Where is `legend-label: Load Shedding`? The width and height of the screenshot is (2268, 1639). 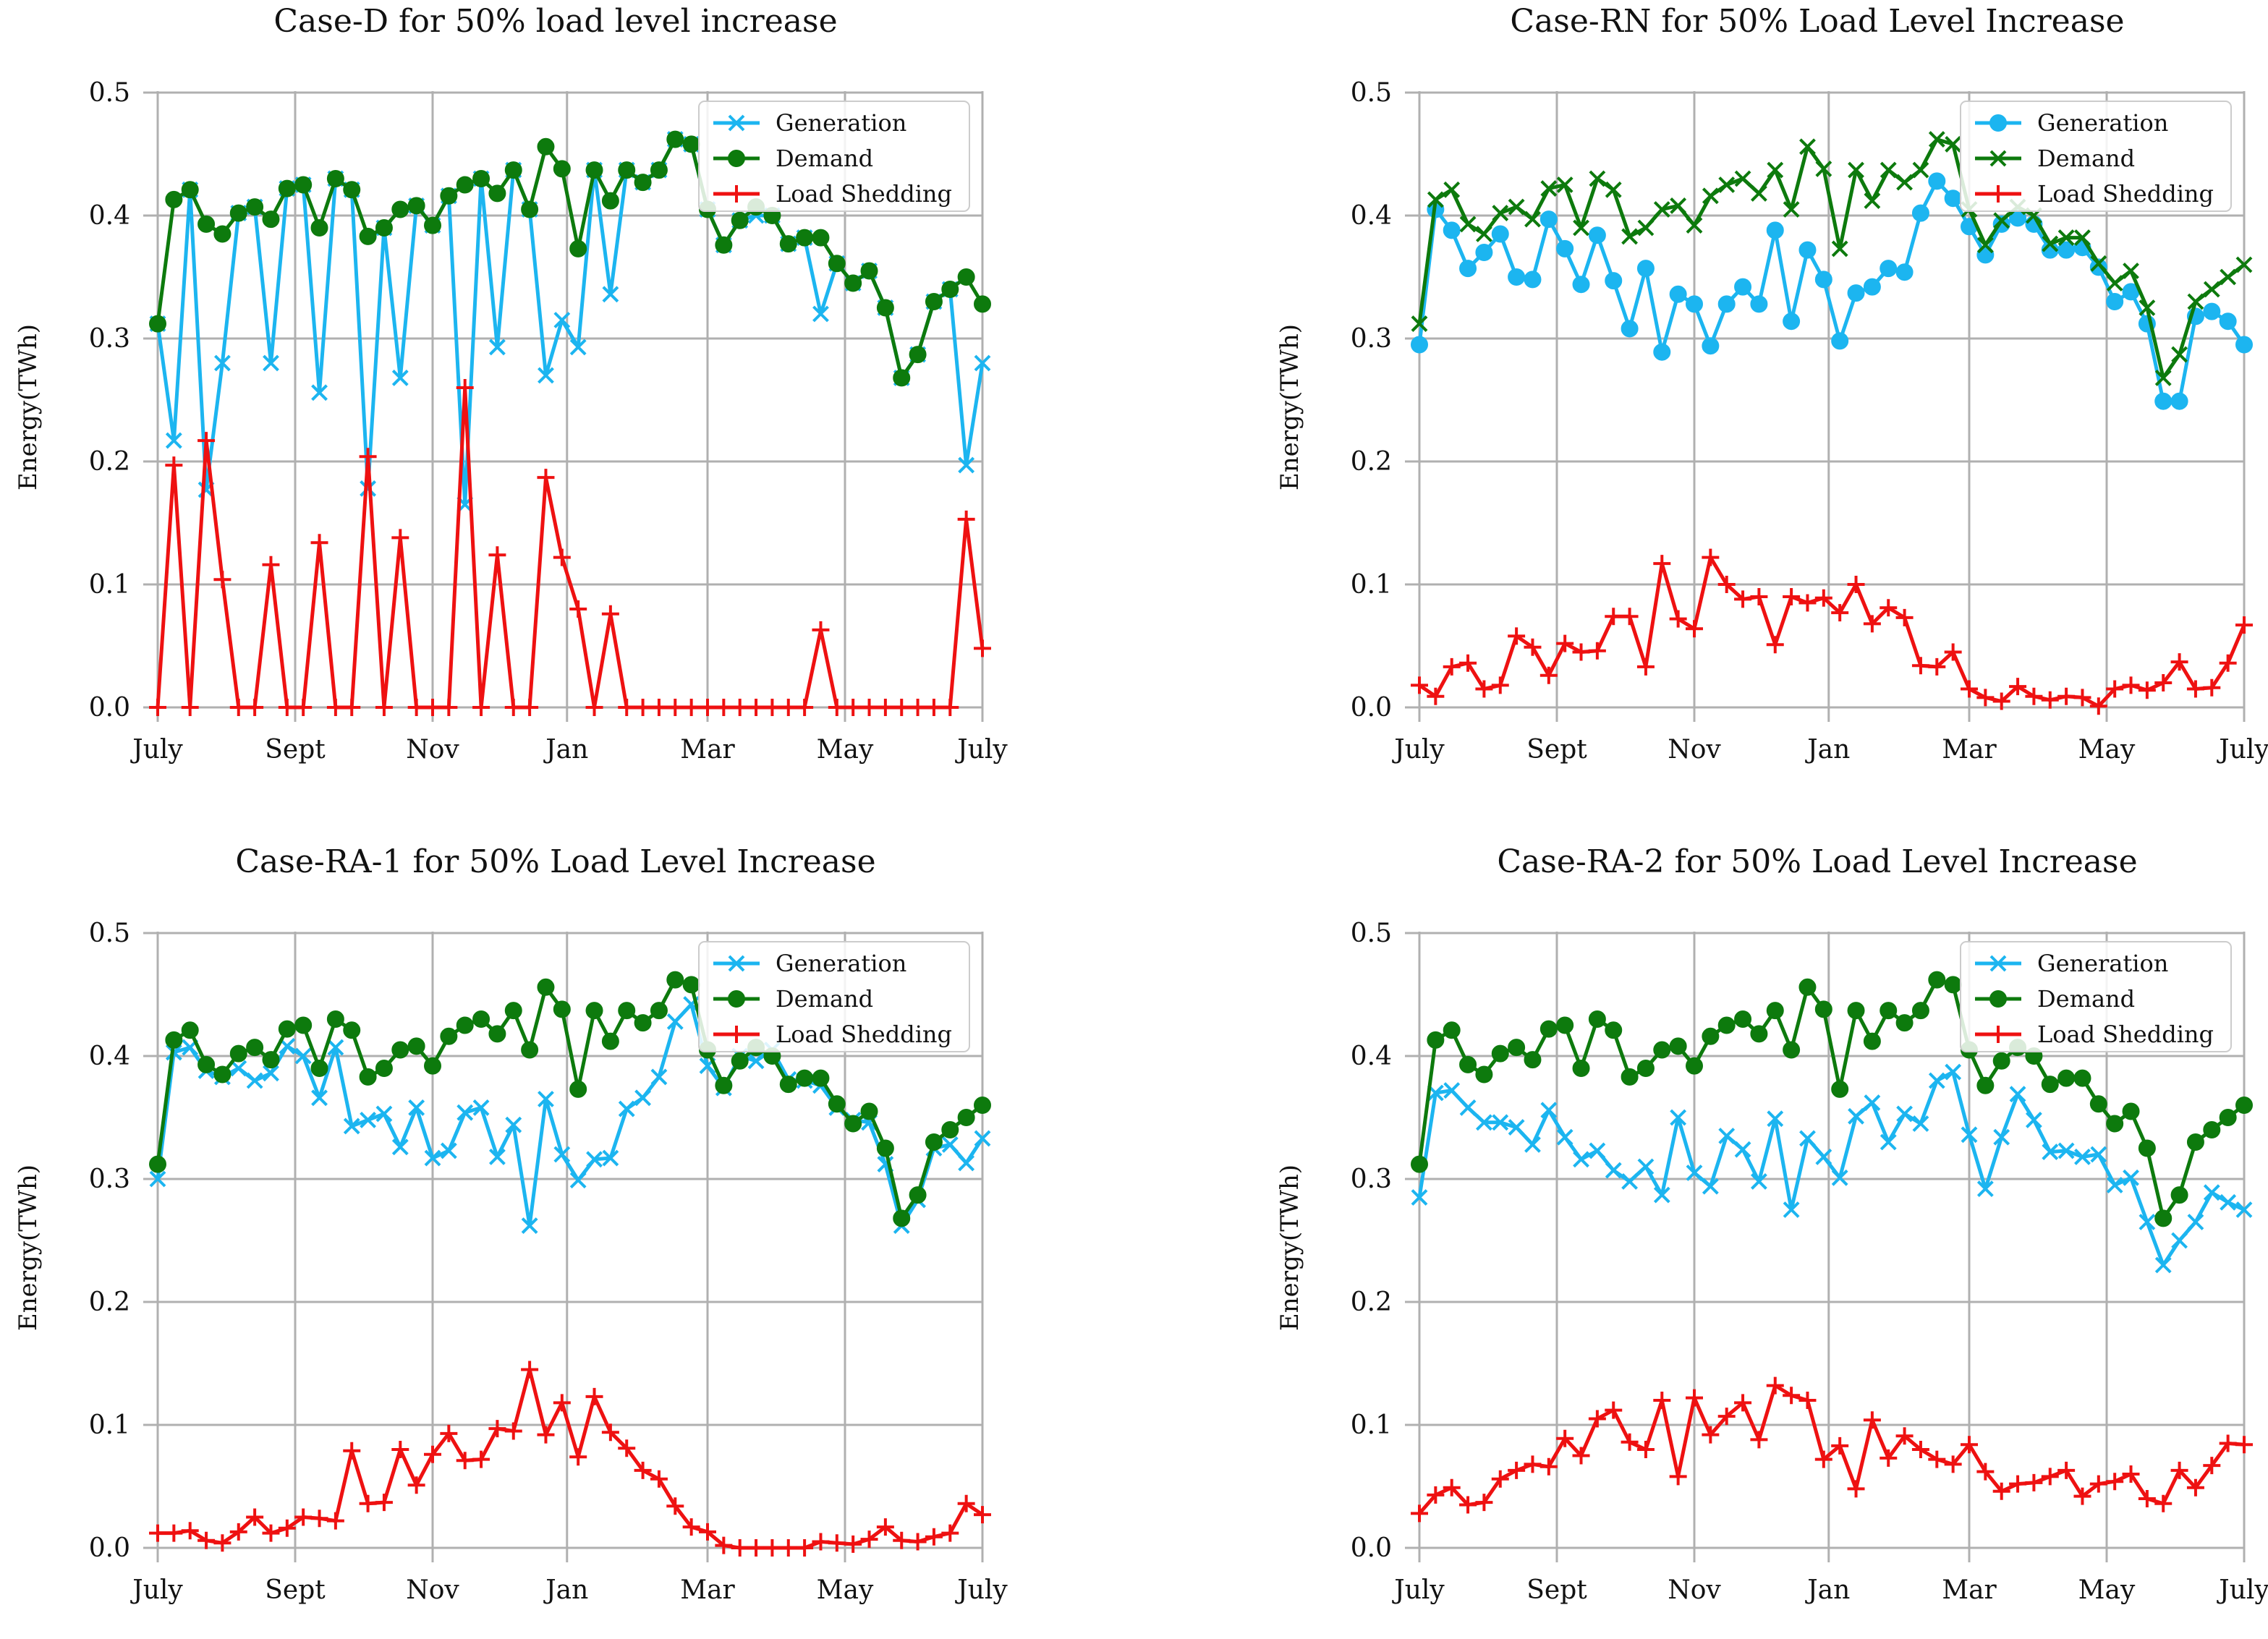
legend-label: Load Shedding is located at coordinates (2125, 1034).